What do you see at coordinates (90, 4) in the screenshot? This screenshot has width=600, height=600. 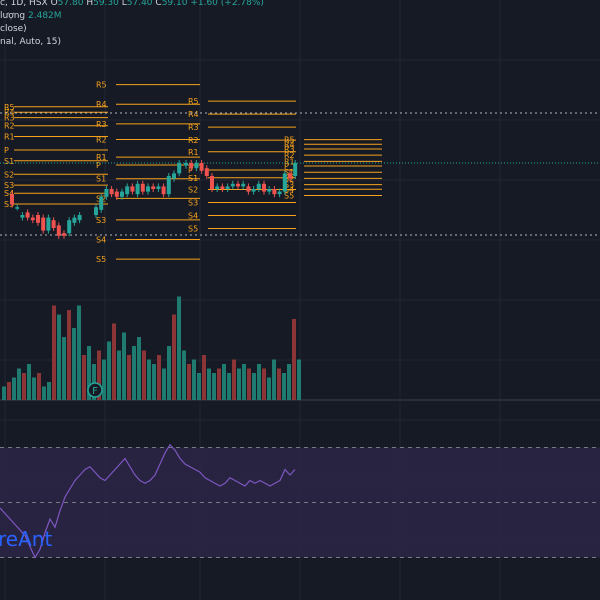 I see `high-label: H` at bounding box center [90, 4].